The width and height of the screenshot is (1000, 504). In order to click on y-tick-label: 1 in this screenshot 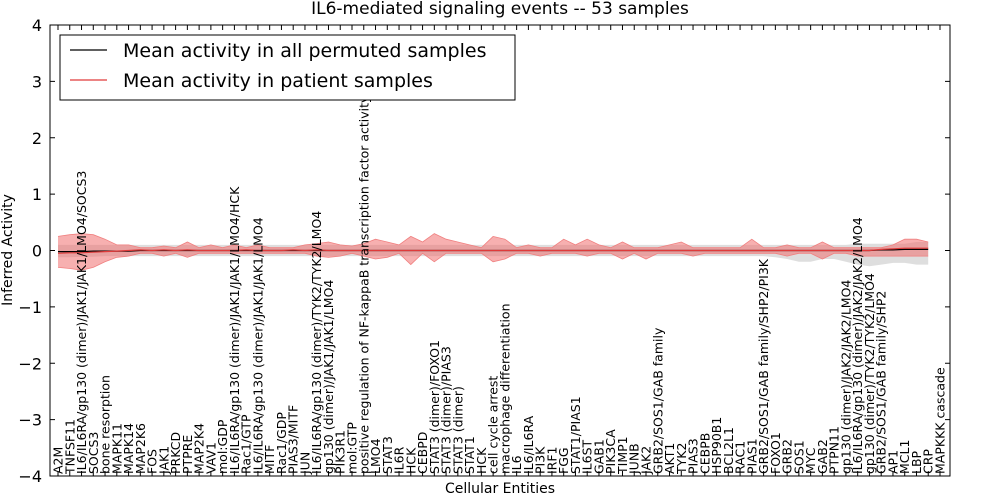, I will do `click(37, 194)`.